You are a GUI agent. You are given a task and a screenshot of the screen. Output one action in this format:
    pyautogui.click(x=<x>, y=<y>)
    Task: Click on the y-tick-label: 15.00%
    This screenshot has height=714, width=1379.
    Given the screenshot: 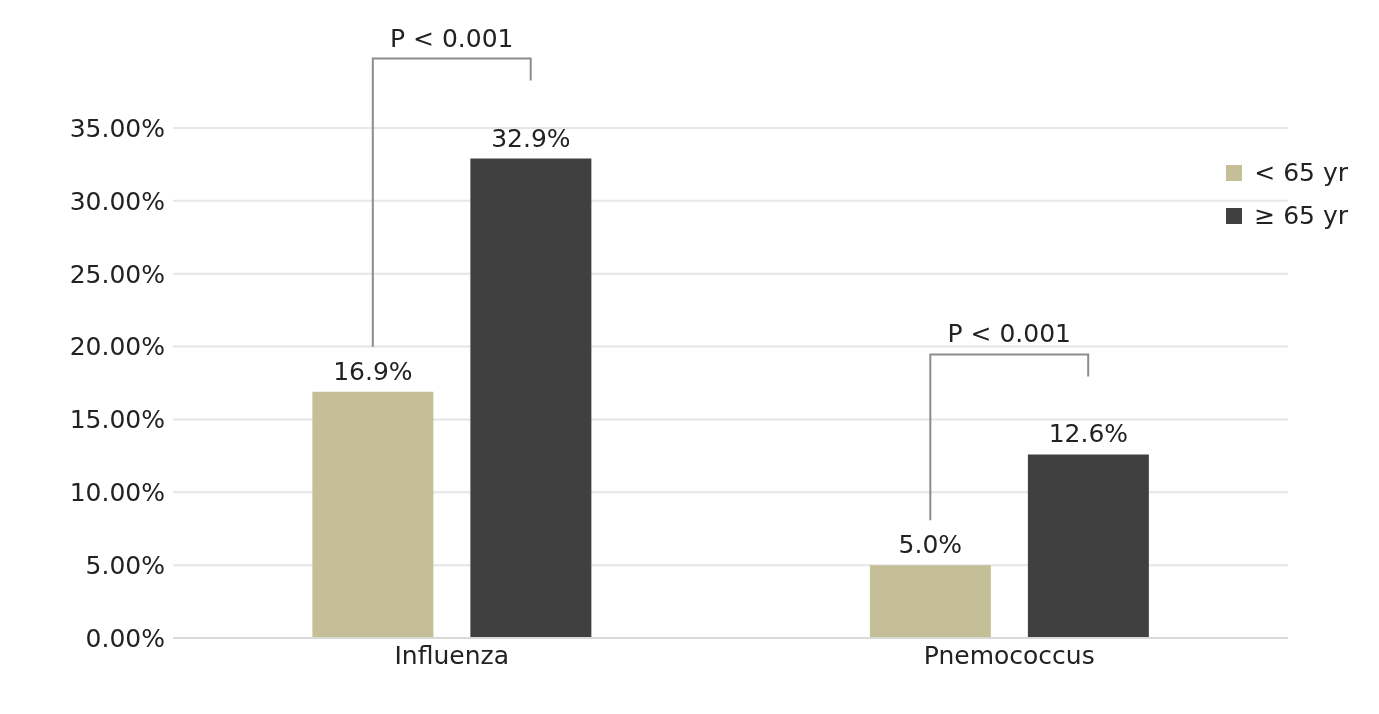 What is the action you would take?
    pyautogui.click(x=117, y=420)
    